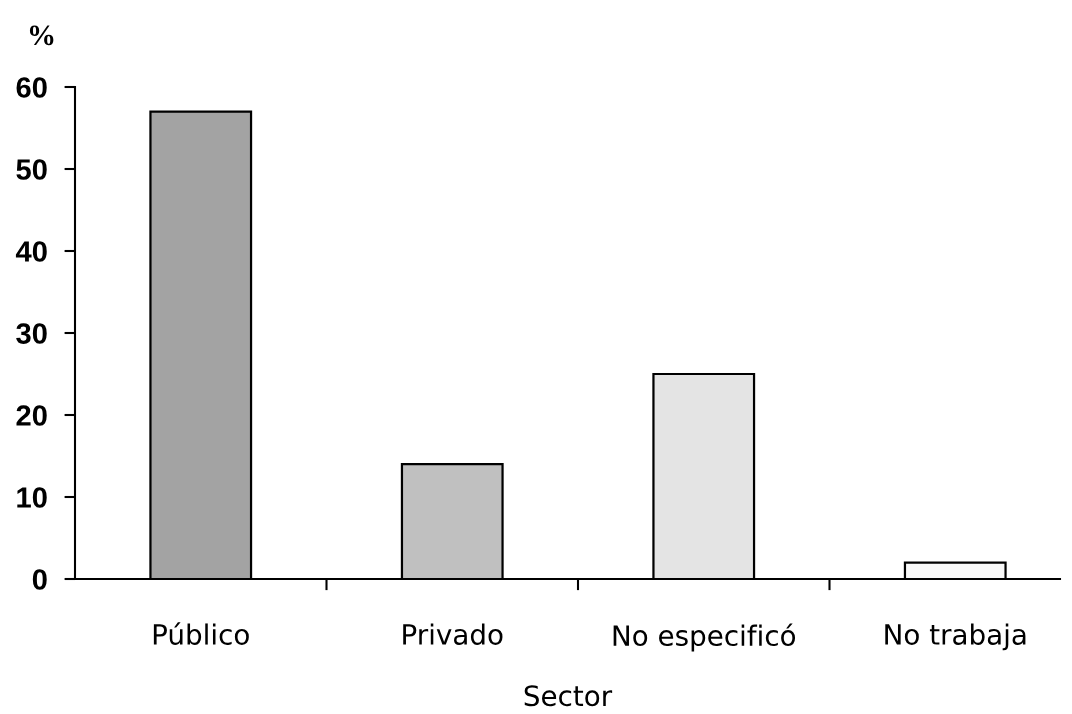  What do you see at coordinates (568, 696) in the screenshot?
I see `x-axis-title: Sector` at bounding box center [568, 696].